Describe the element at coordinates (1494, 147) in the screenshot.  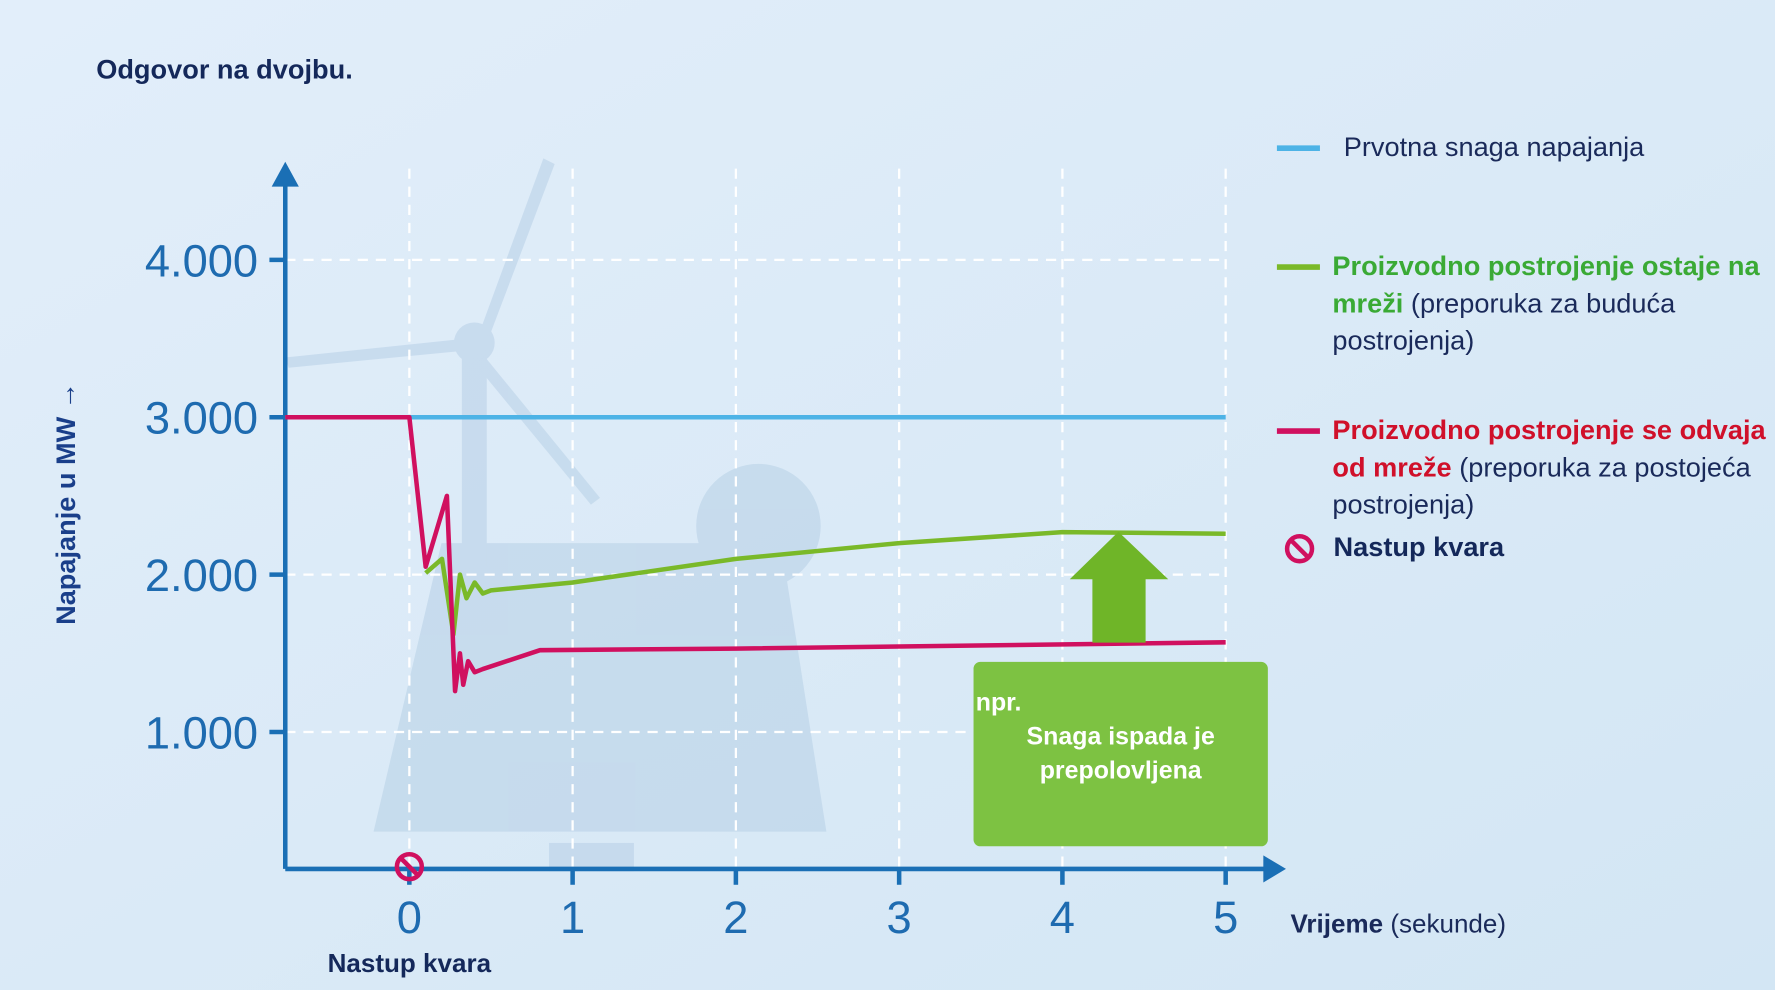
I see `legend-name: Prvotna snaga napajanja` at that location.